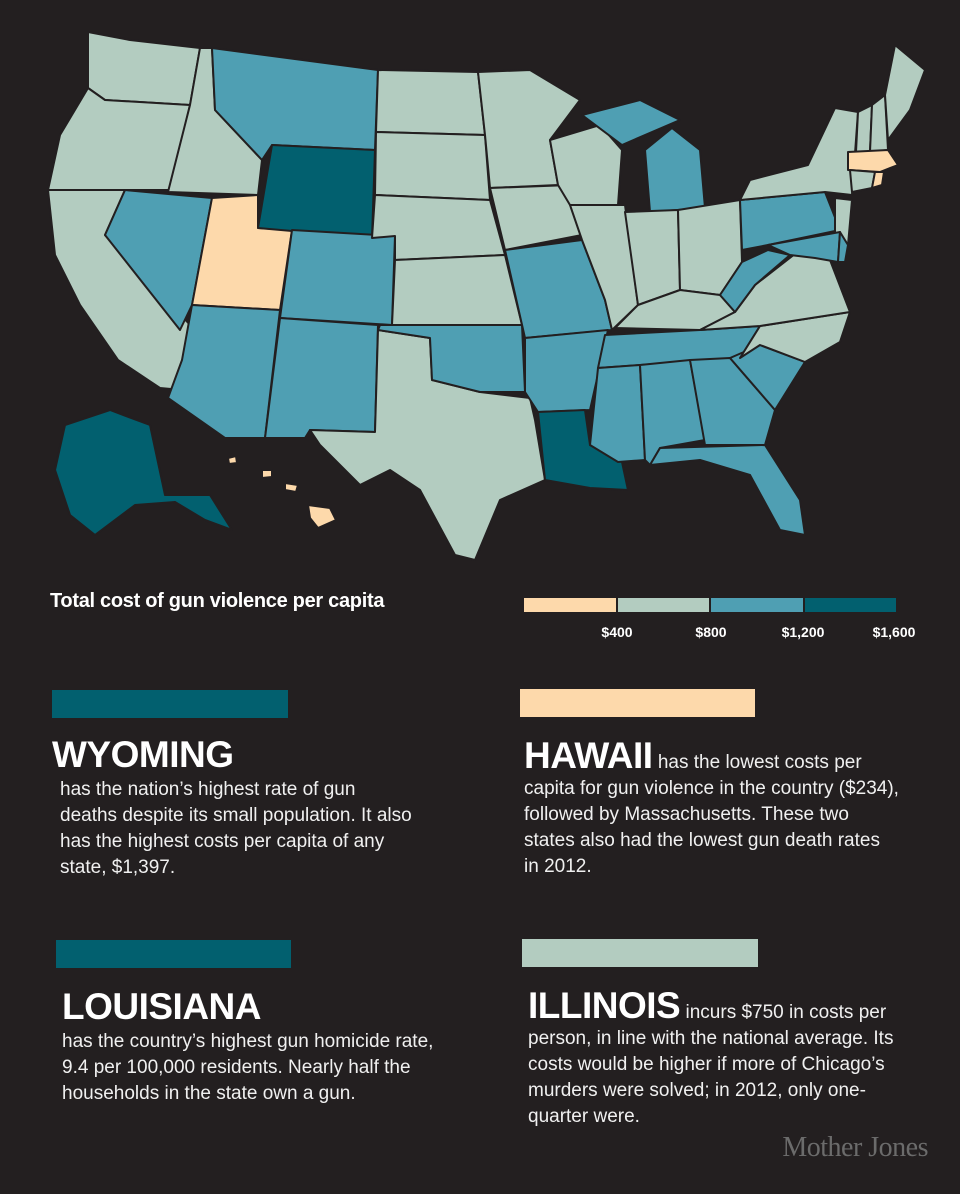 Image resolution: width=960 pixels, height=1194 pixels. What do you see at coordinates (173, 954) in the screenshot?
I see `card-louisiana-swatch` at bounding box center [173, 954].